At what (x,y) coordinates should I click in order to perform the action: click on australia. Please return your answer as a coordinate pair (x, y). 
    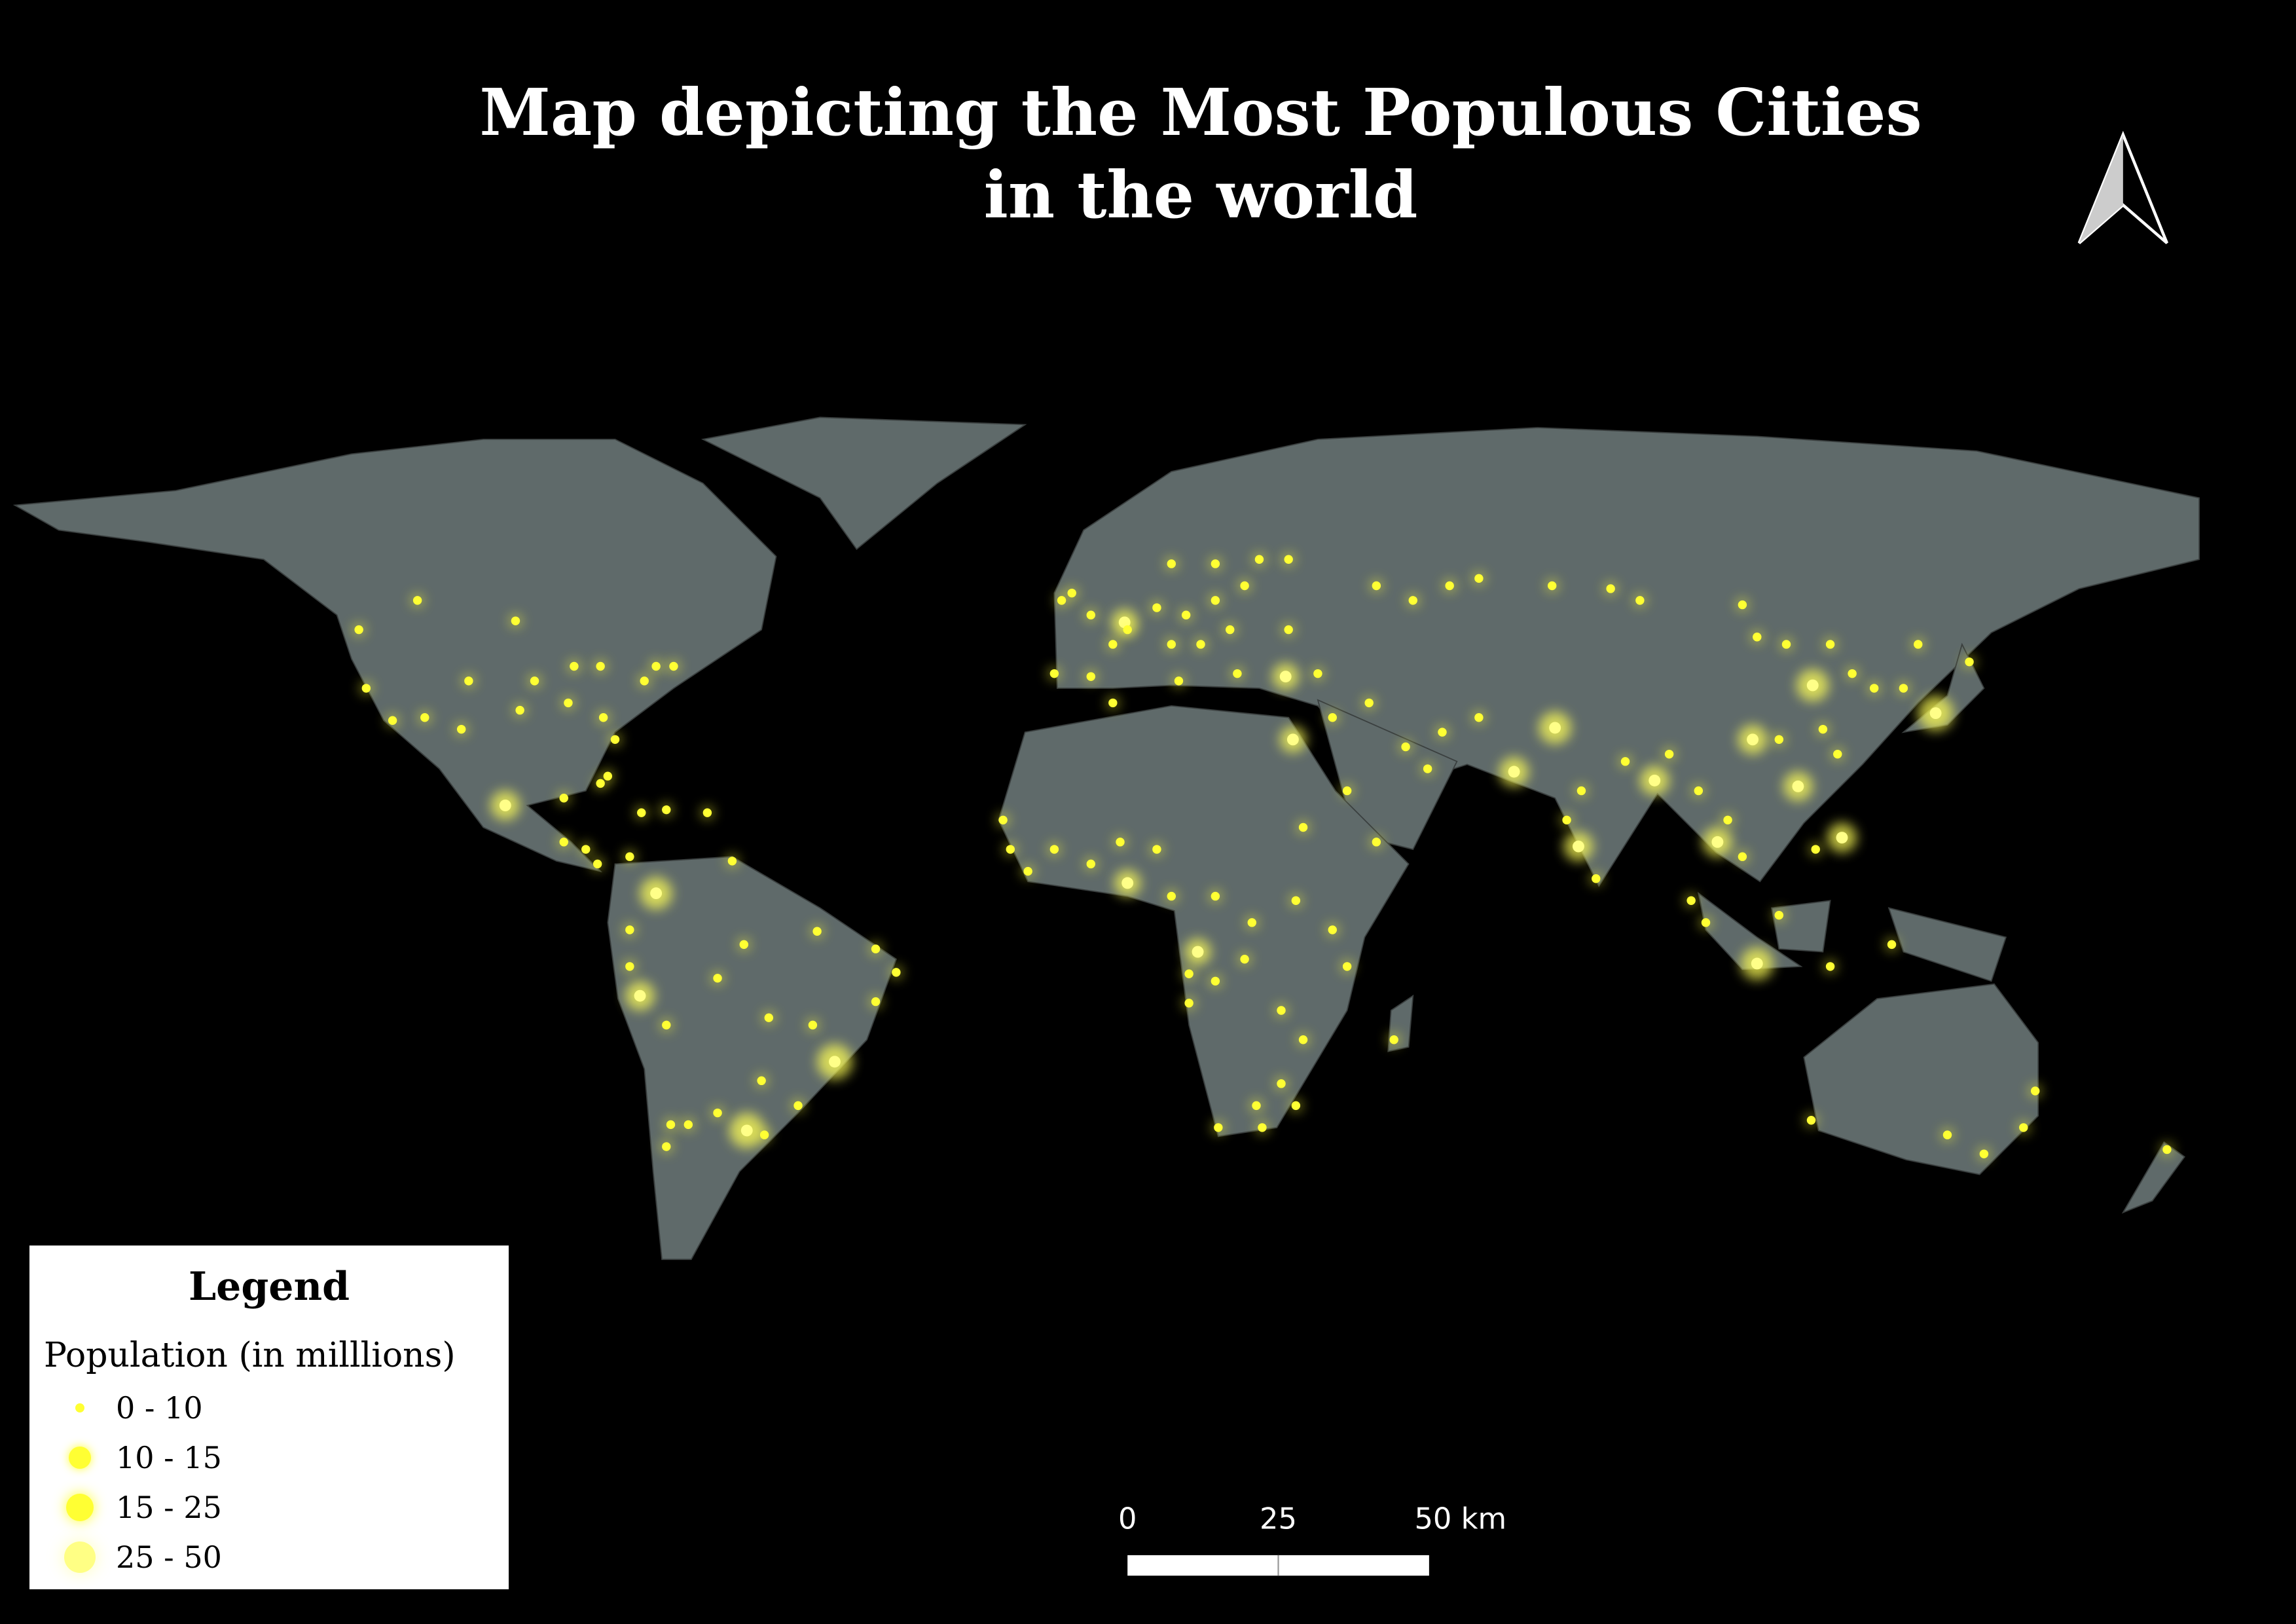
    Looking at the image, I should click on (1921, 1079).